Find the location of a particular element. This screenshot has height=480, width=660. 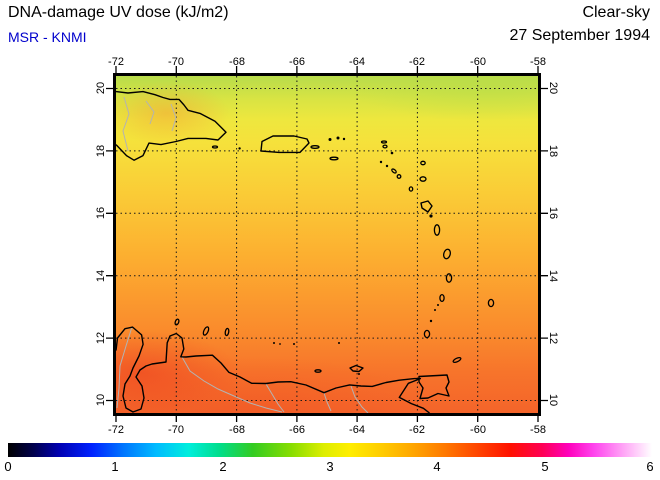

st-croix-island is located at coordinates (334, 158).